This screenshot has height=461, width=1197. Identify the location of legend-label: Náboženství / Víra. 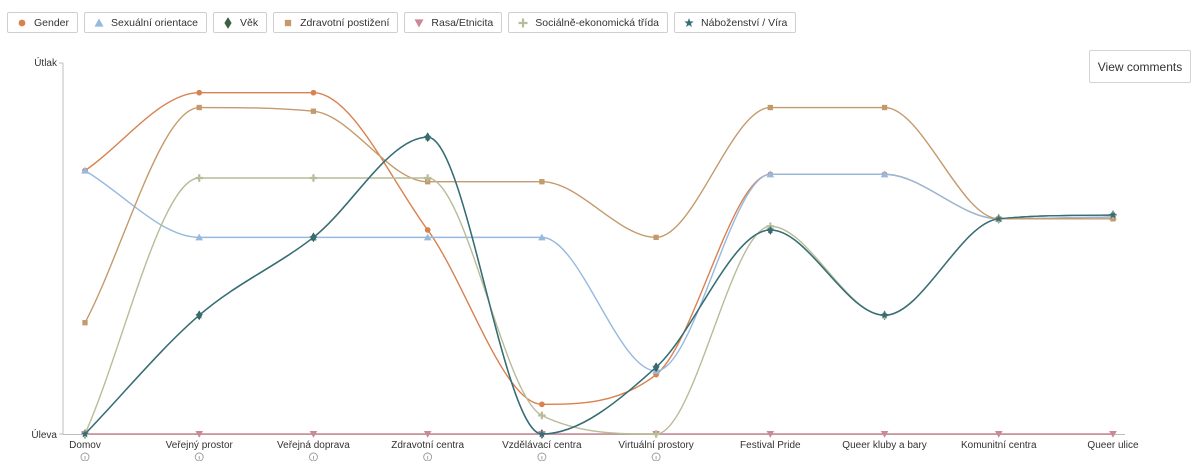
(744, 22).